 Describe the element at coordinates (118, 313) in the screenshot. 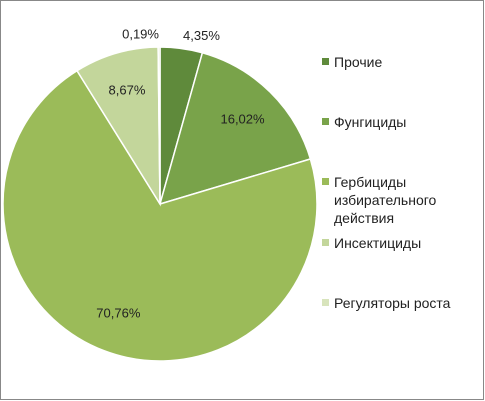

I see `data-label: 70,76%` at that location.